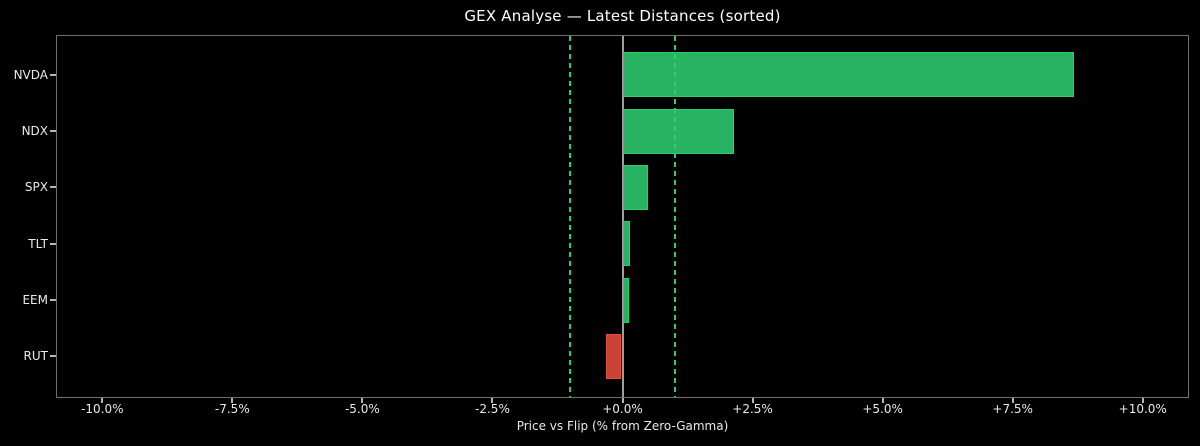  I want to click on bar-spx, so click(635, 187).